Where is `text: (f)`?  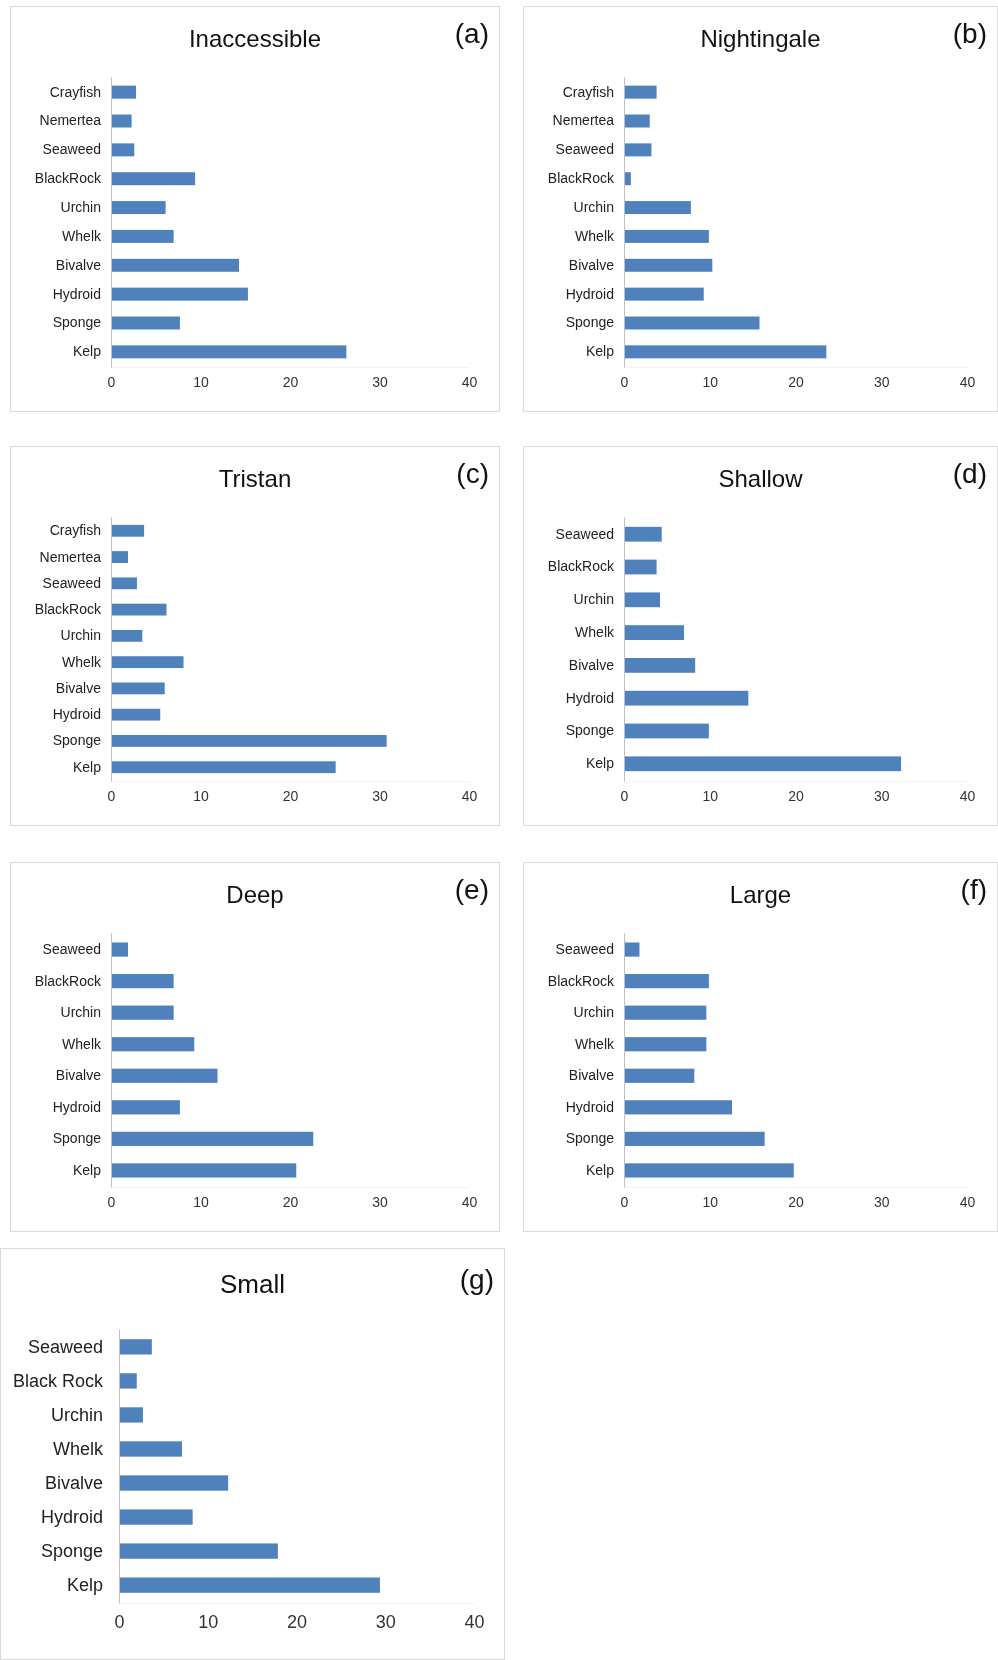 text: (f) is located at coordinates (973, 889).